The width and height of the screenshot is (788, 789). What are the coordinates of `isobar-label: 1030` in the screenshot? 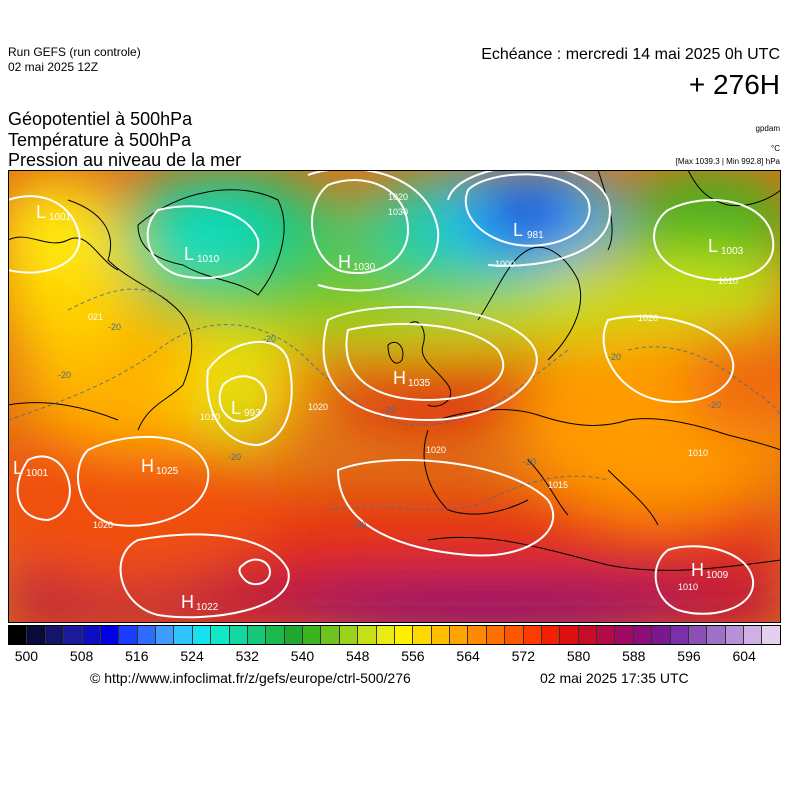 It's located at (398, 212).